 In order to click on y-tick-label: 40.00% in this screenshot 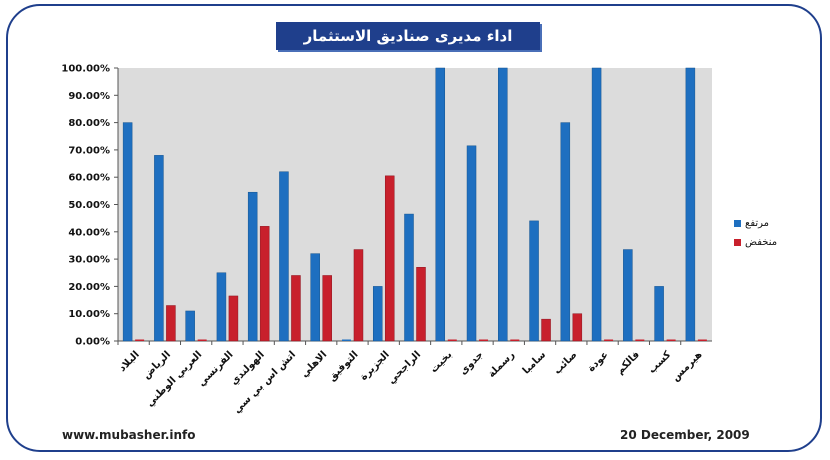, I will do `click(89, 232)`.